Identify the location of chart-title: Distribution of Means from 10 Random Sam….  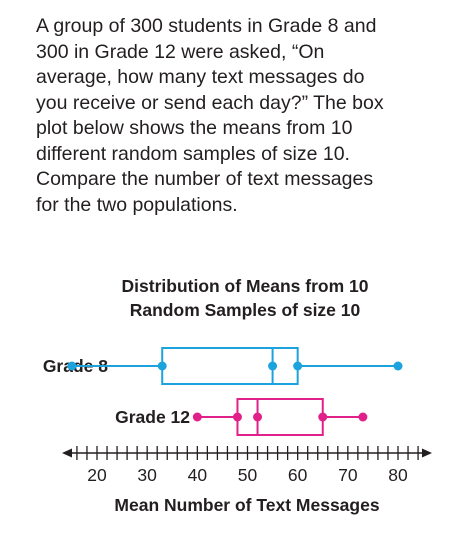
(245, 298).